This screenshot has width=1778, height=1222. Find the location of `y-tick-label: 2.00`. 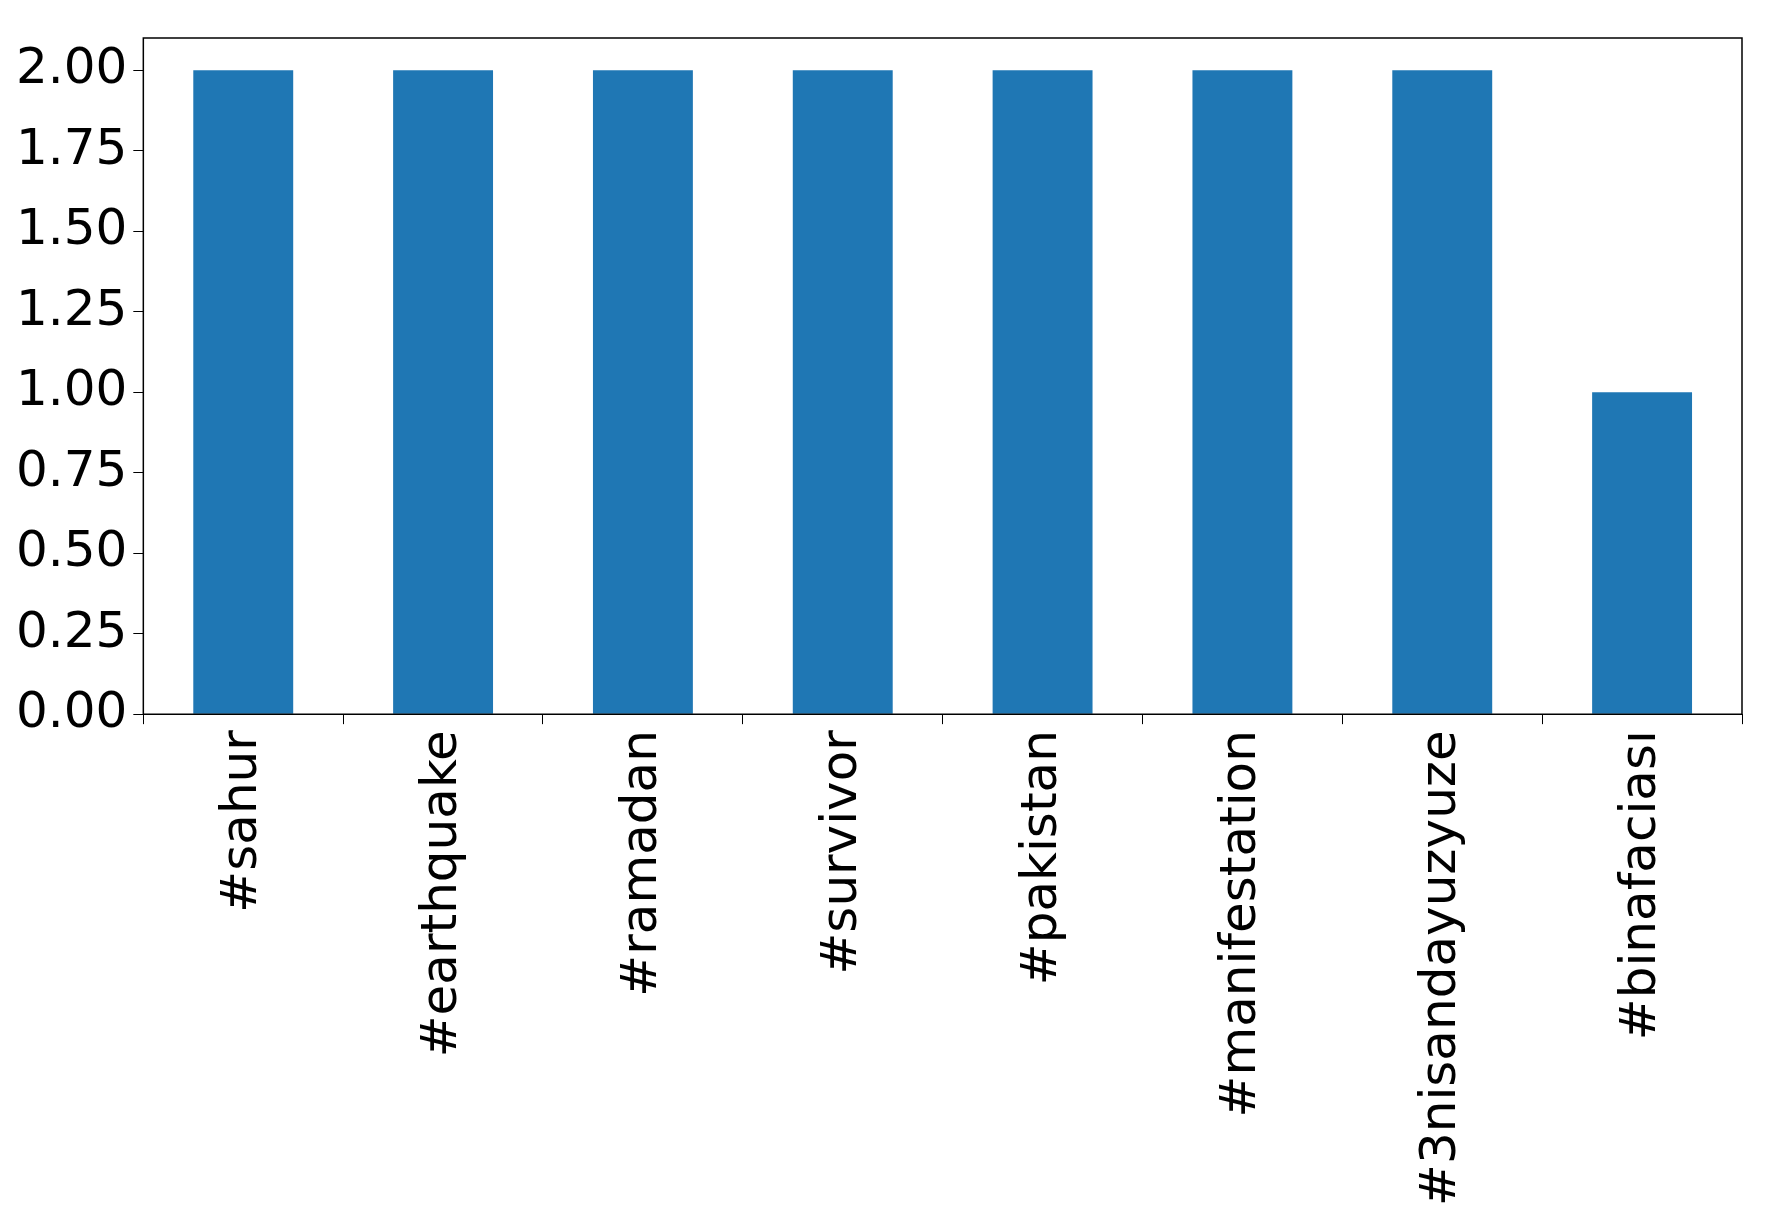

y-tick-label: 2.00 is located at coordinates (72, 66).